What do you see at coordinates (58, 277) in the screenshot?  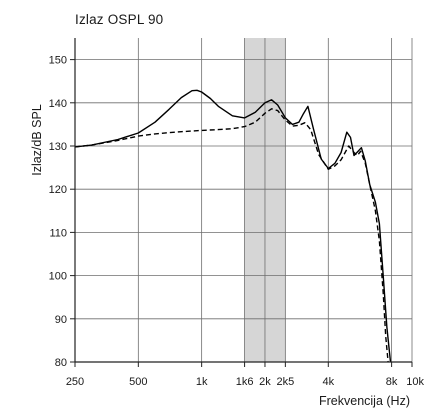 I see `y-tick-label: 100` at bounding box center [58, 277].